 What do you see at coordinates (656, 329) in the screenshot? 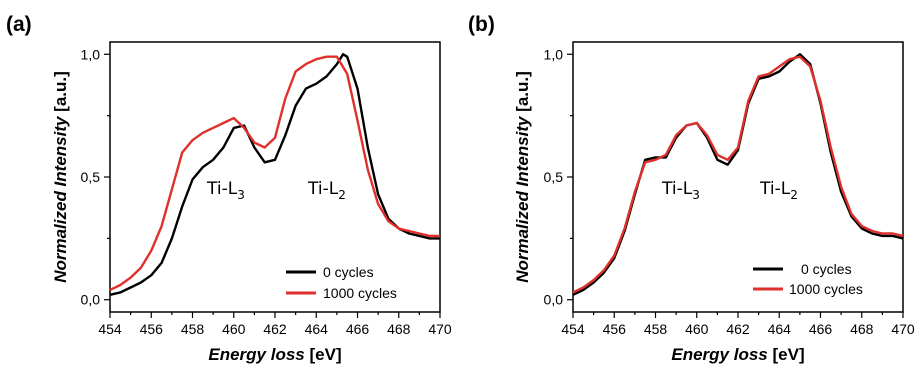
I see `x-tick-label-458-b: 458` at bounding box center [656, 329].